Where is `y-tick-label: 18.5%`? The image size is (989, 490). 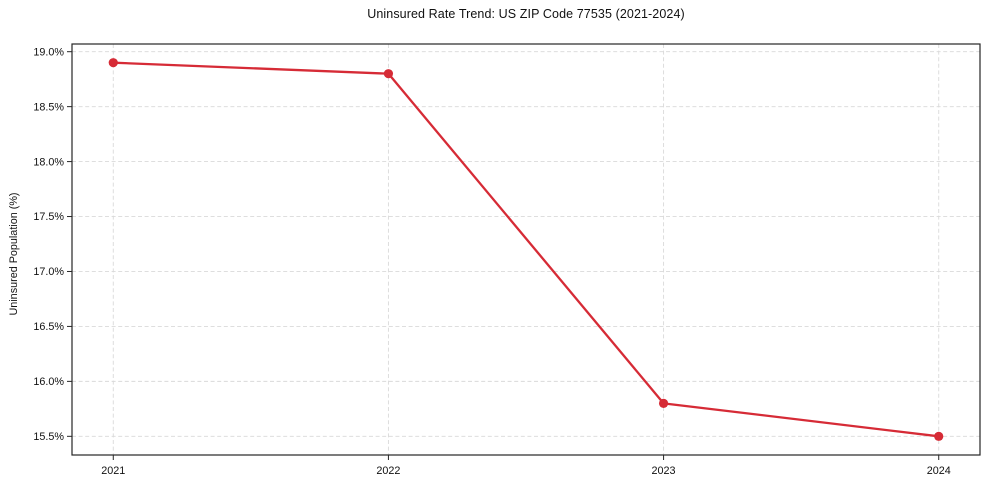 y-tick-label: 18.5% is located at coordinates (48, 107).